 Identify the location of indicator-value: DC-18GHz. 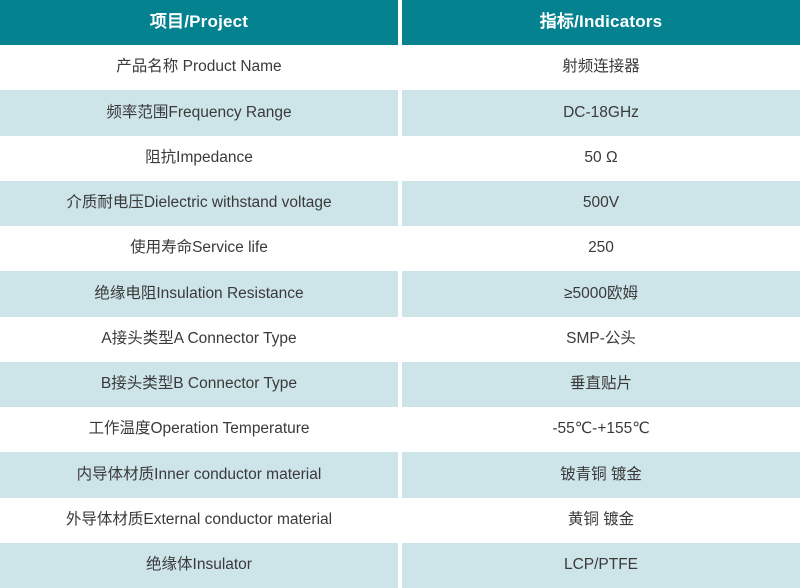
(601, 112).